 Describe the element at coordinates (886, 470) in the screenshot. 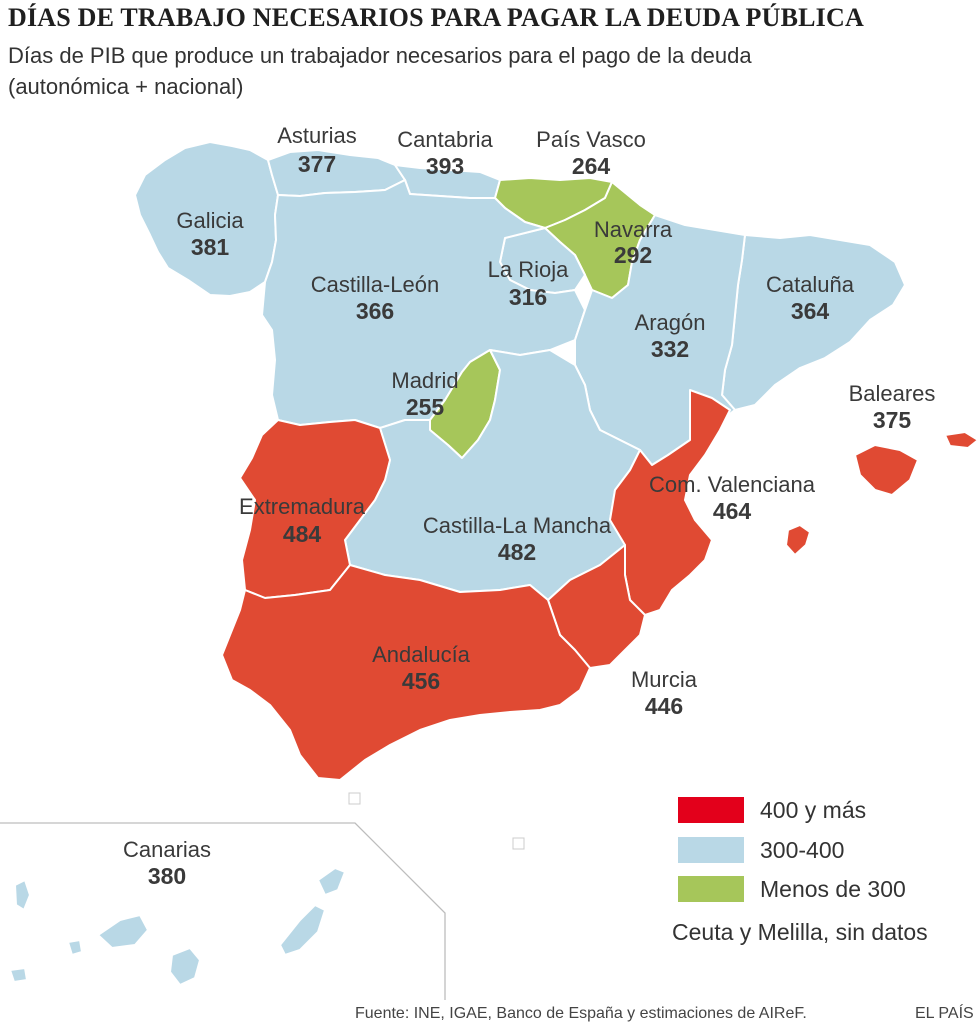

I see `region-baleares` at that location.